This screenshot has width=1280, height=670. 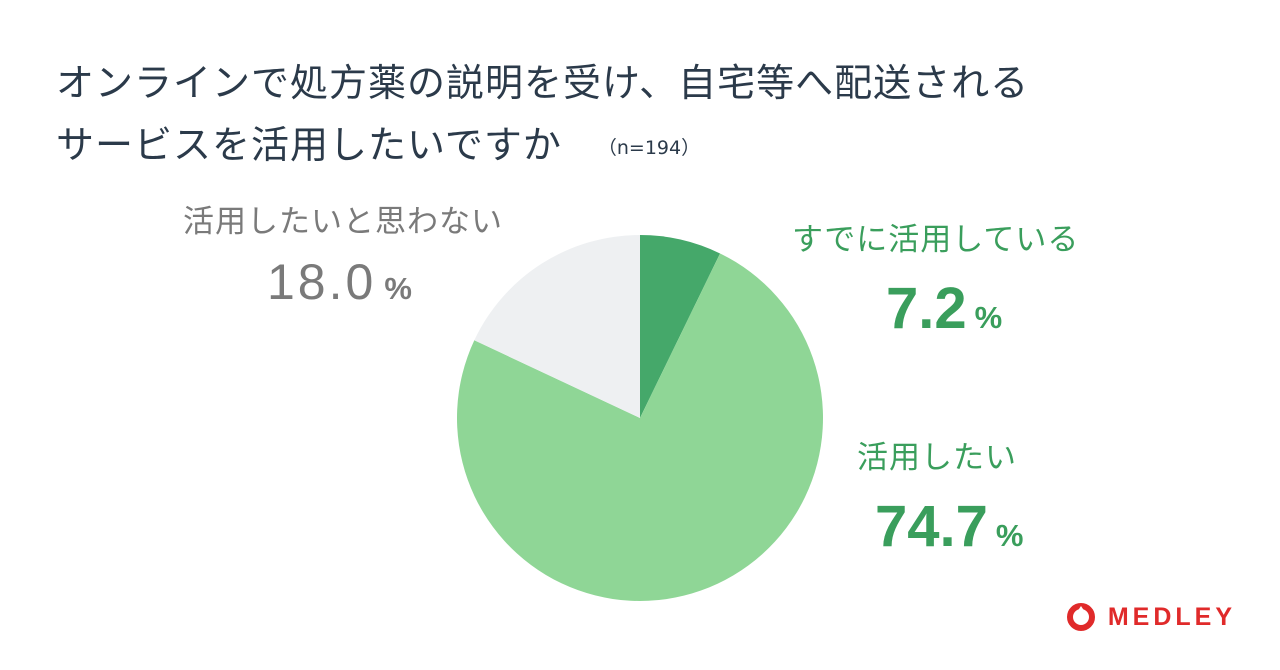 I want to click on medley-logo-text: MEDLEY, so click(x=1171, y=616).